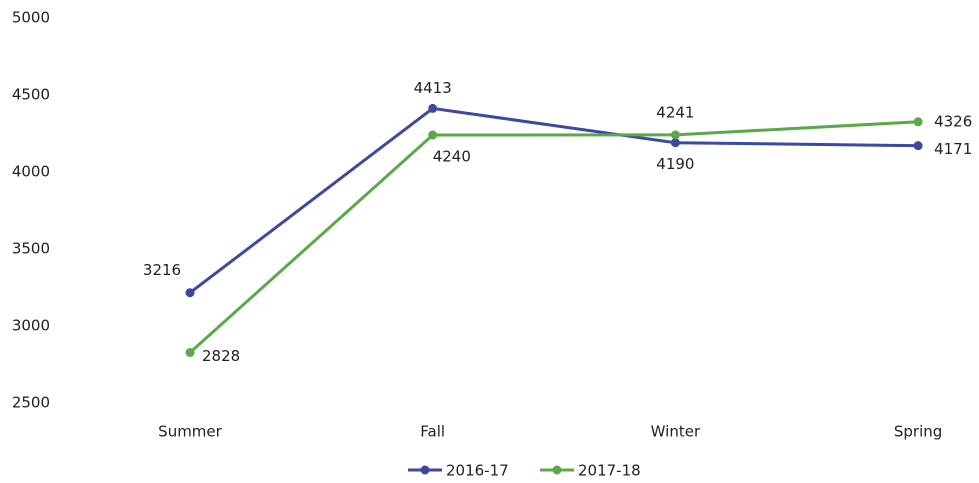 This screenshot has height=483, width=979. What do you see at coordinates (31, 249) in the screenshot?
I see `y-tick-label: 3500` at bounding box center [31, 249].